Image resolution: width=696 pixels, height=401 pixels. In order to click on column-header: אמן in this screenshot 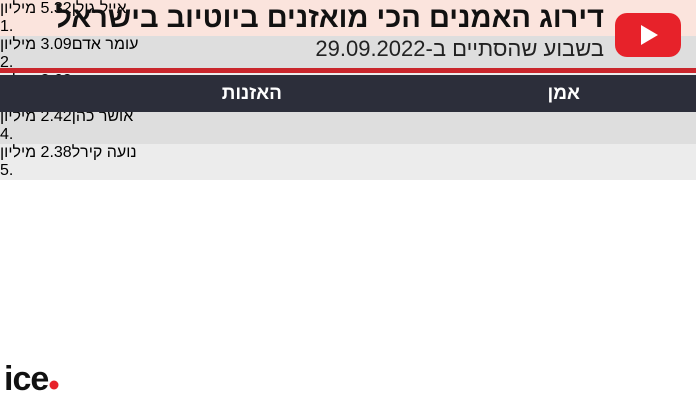, I will do `click(564, 93)`.